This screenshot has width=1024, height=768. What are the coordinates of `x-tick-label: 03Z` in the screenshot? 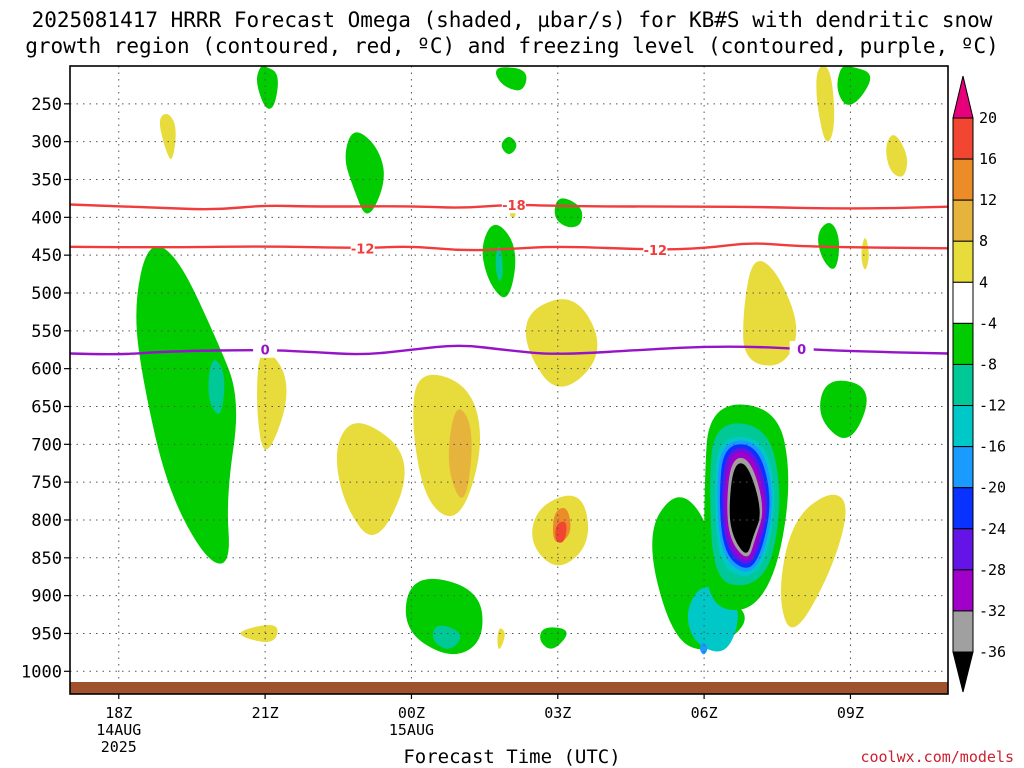 It's located at (557, 713).